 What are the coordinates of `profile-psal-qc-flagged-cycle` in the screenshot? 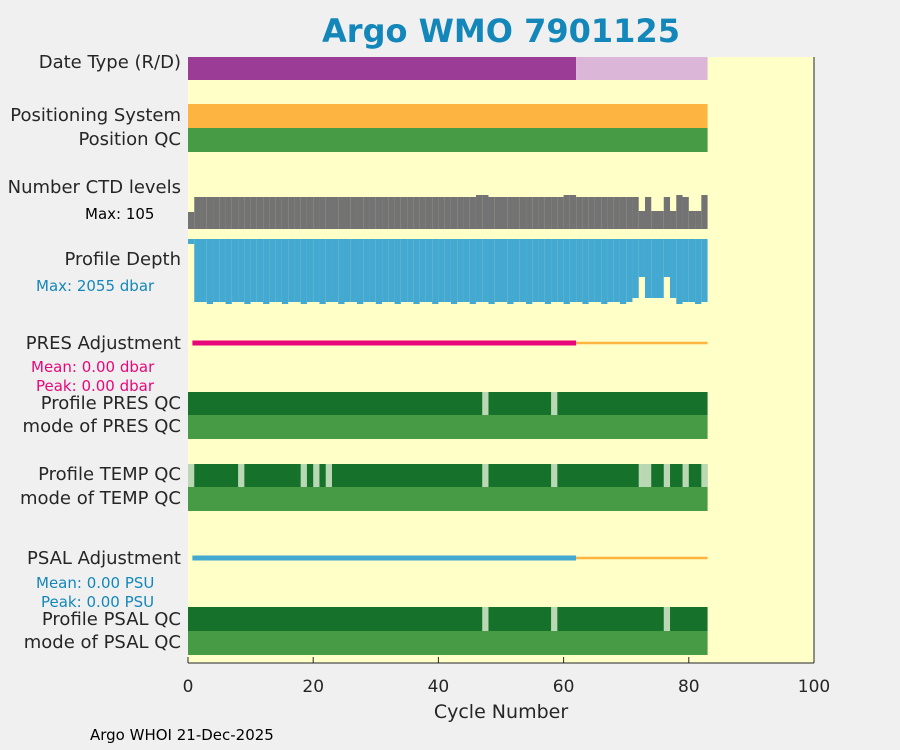 It's located at (485, 619).